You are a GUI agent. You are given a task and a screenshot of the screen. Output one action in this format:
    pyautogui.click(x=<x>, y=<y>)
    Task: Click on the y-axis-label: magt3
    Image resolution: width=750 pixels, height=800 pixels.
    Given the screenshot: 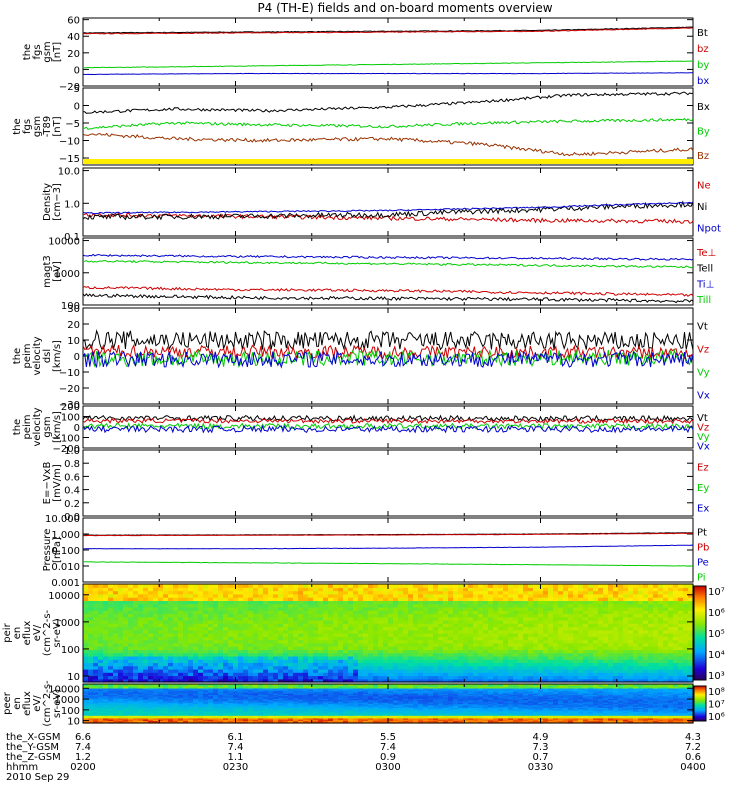 What is the action you would take?
    pyautogui.click(x=47, y=271)
    